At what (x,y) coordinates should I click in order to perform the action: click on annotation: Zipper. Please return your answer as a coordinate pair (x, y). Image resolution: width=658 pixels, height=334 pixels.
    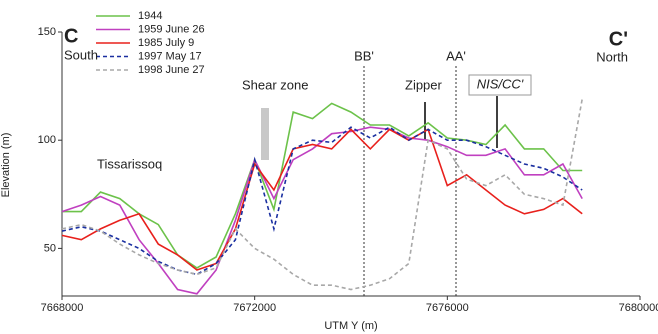
    Looking at the image, I should click on (424, 84).